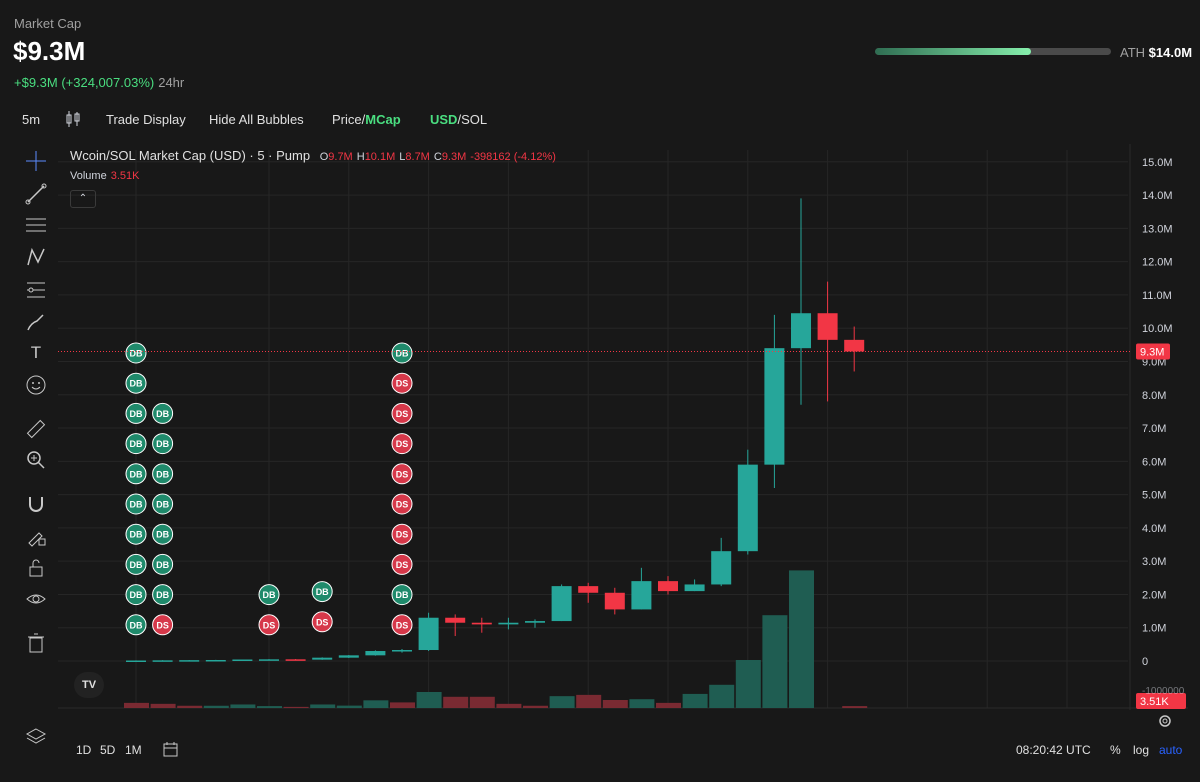 This screenshot has width=1200, height=782. Describe the element at coordinates (380, 157) in the screenshot. I see `high-value: 10.1M` at that location.